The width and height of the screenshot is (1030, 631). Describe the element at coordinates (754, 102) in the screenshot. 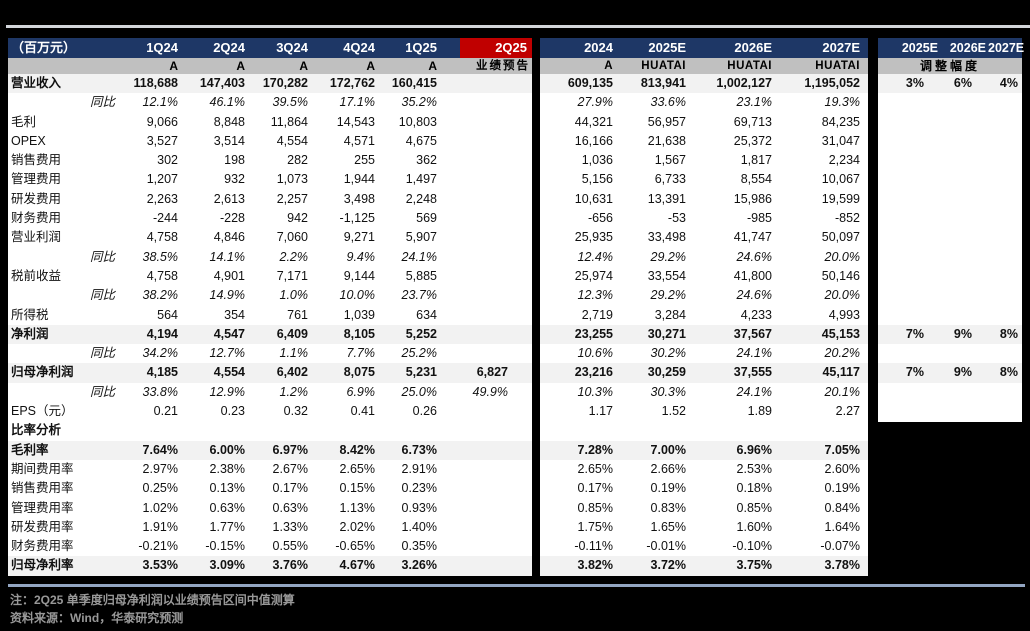

I see `cell: 23.1%` at that location.